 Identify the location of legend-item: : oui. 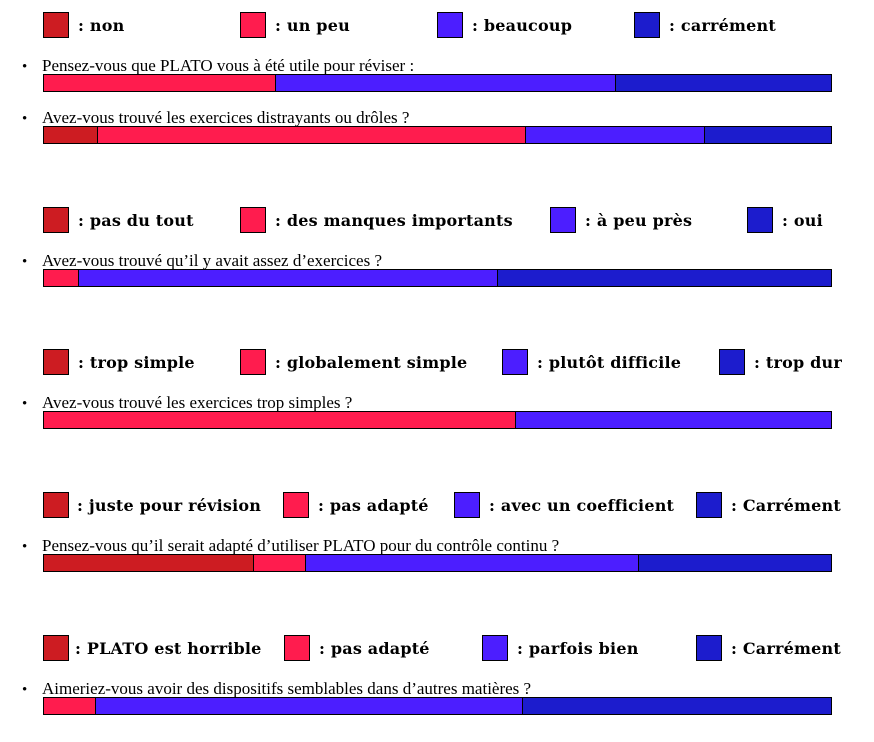
(785, 220).